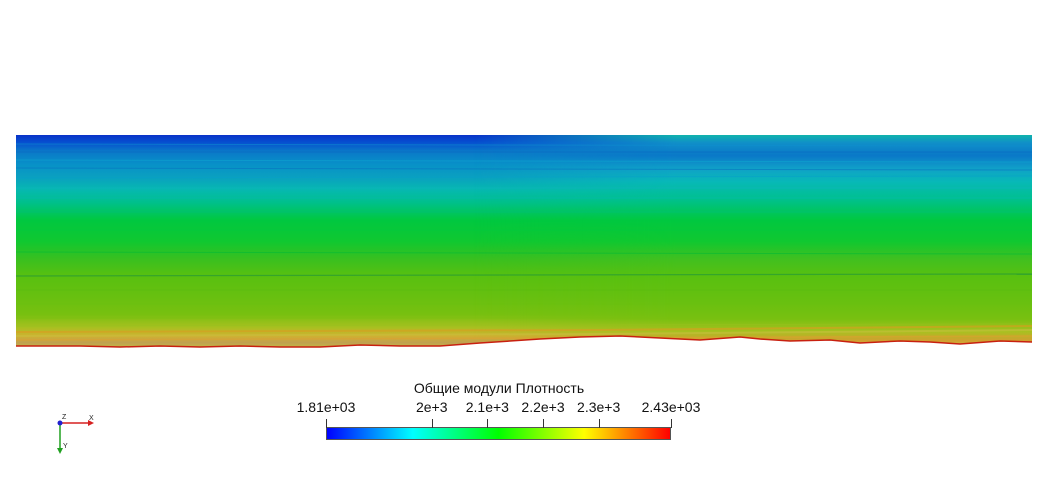 Image resolution: width=1048 pixels, height=484 pixels. What do you see at coordinates (91, 423) in the screenshot?
I see `x-axis-arrow` at bounding box center [91, 423].